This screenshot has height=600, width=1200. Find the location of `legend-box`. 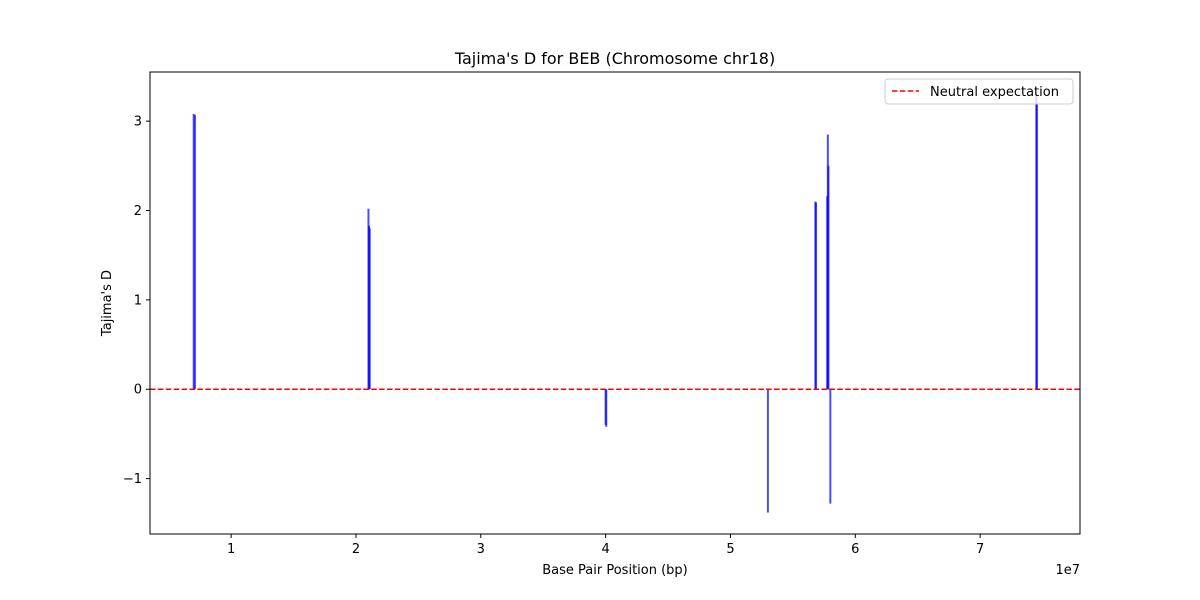

legend-box is located at coordinates (979, 91).